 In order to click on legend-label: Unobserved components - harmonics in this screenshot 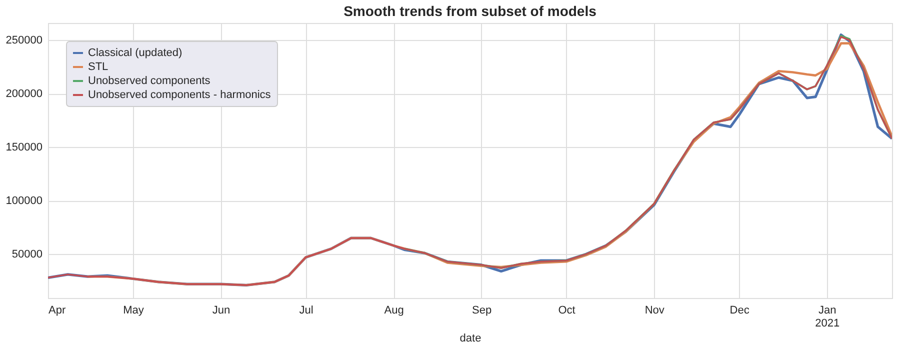, I will do `click(180, 95)`.